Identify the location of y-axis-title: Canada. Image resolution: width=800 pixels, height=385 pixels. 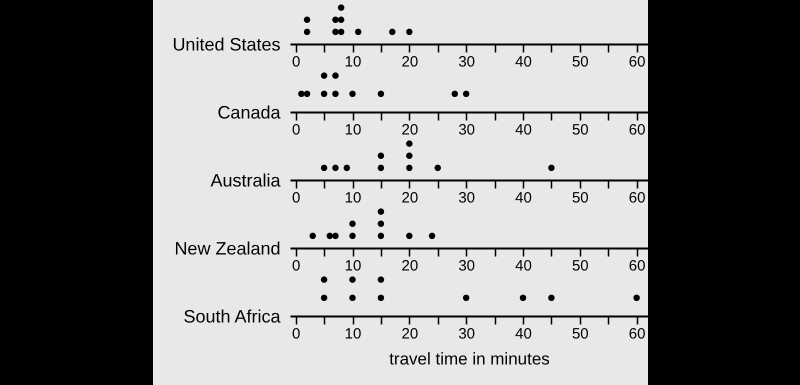
(249, 112).